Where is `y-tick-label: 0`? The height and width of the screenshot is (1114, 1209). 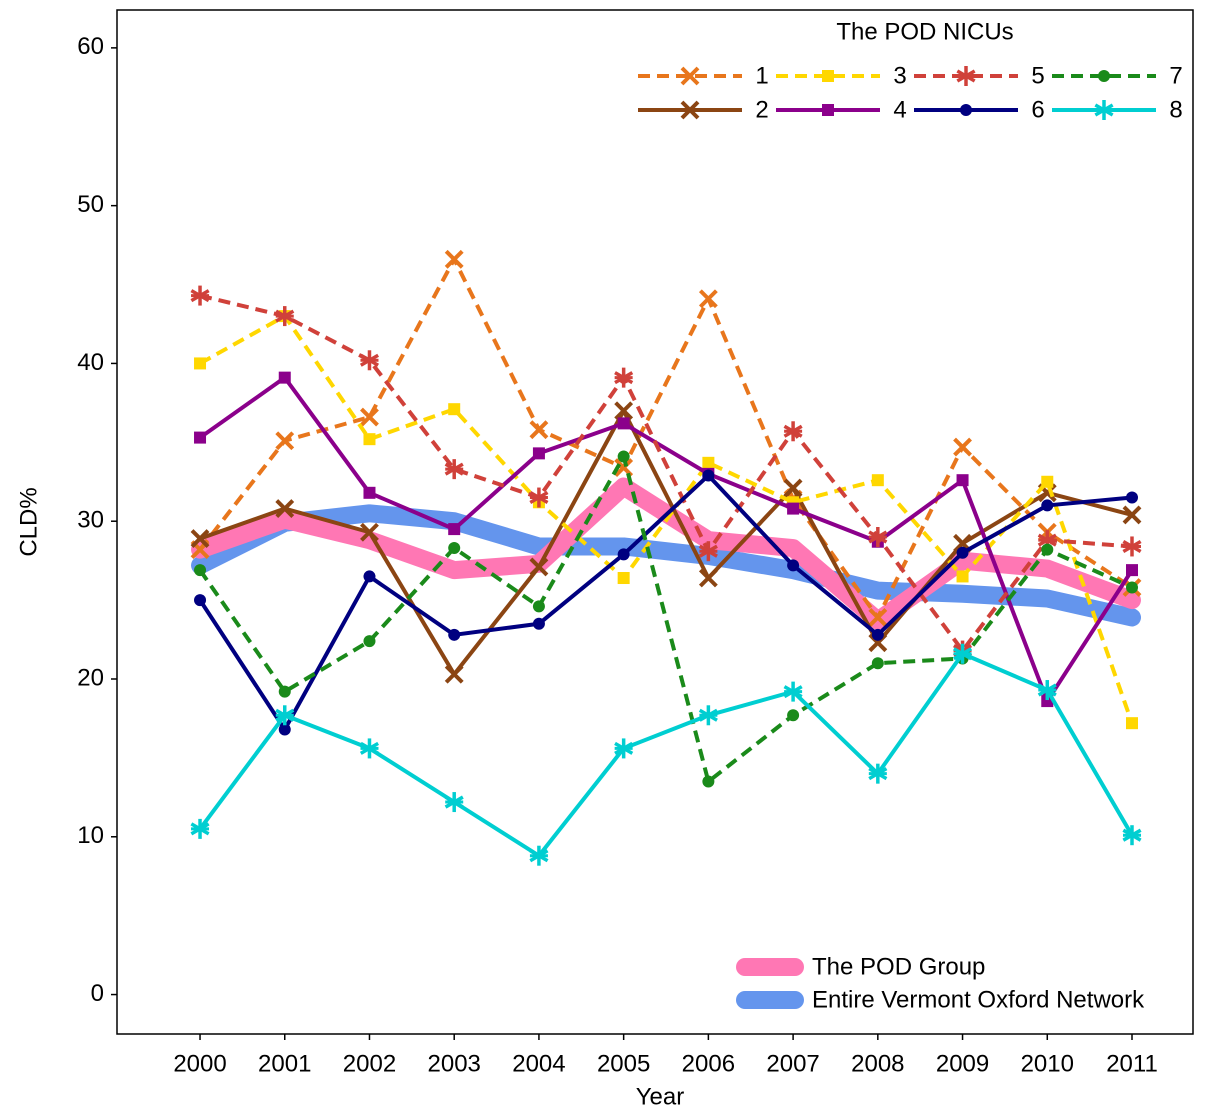 y-tick-label: 0 is located at coordinates (97, 993).